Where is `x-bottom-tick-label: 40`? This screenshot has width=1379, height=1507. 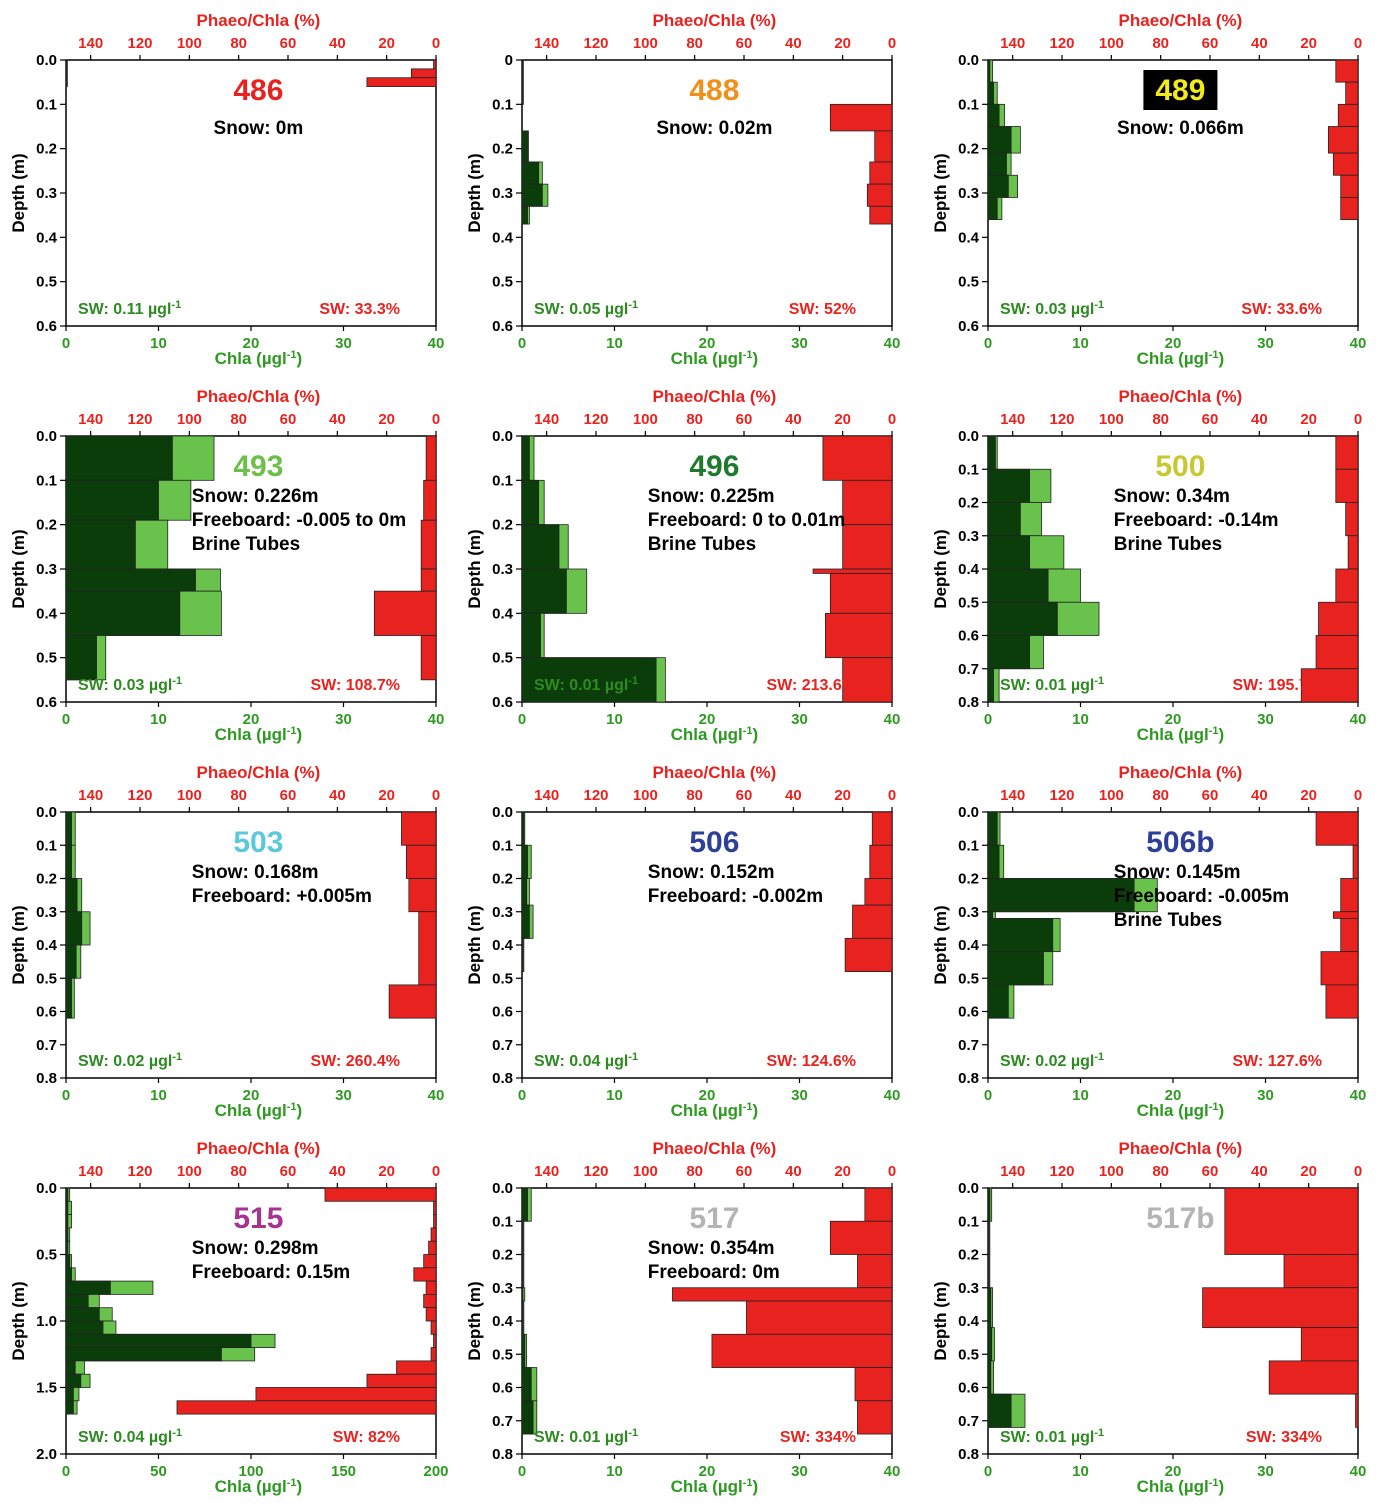 x-bottom-tick-label: 40 is located at coordinates (1358, 719).